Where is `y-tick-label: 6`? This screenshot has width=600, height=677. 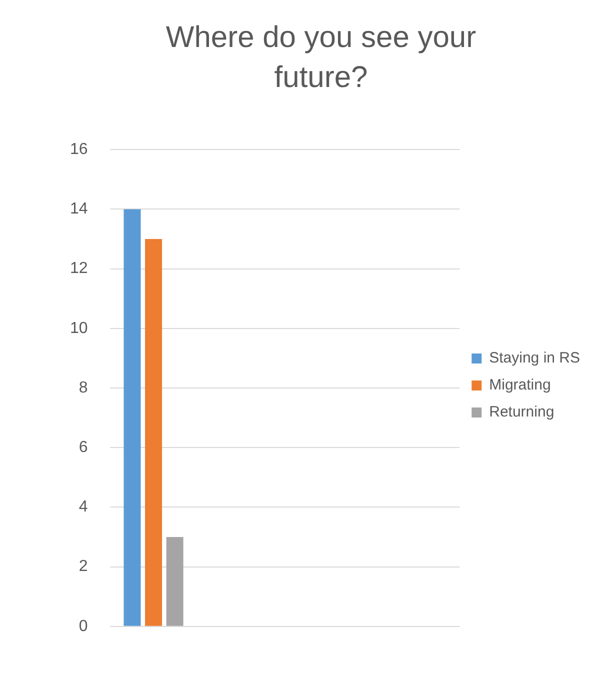
y-tick-label: 6 is located at coordinates (83, 447).